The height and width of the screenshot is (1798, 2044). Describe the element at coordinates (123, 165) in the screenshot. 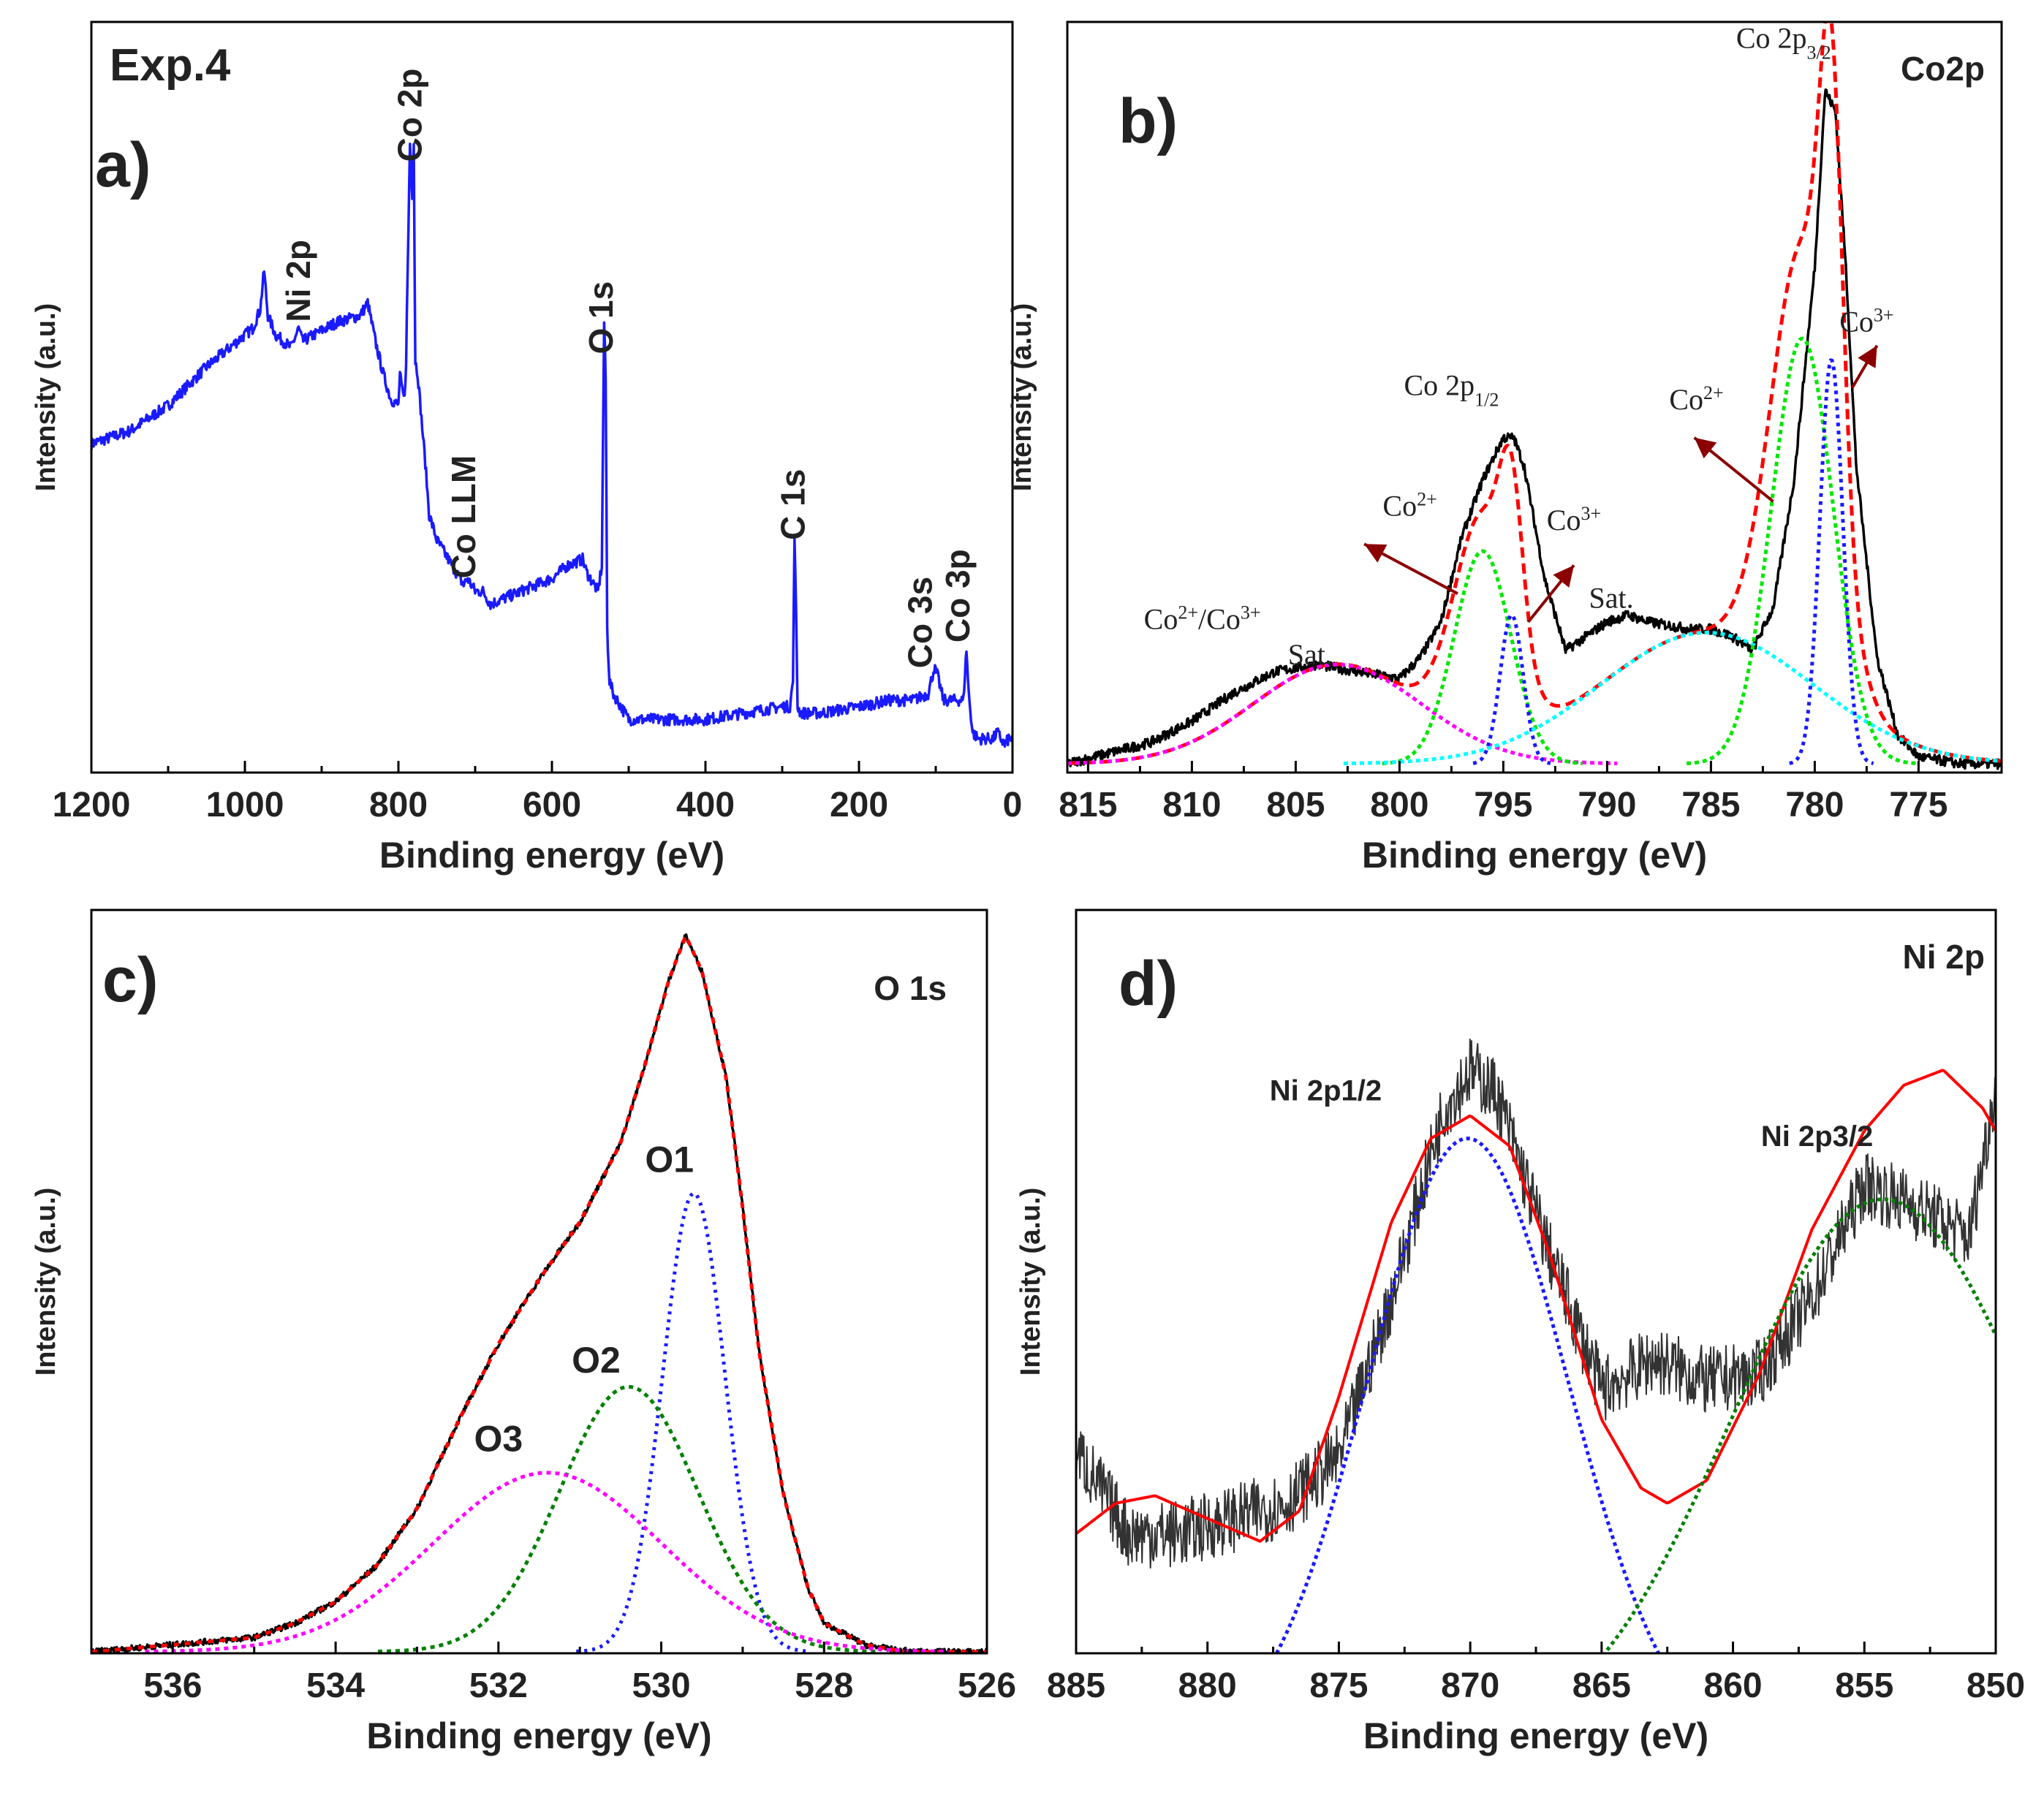

I see `panel-letter: a)` at that location.